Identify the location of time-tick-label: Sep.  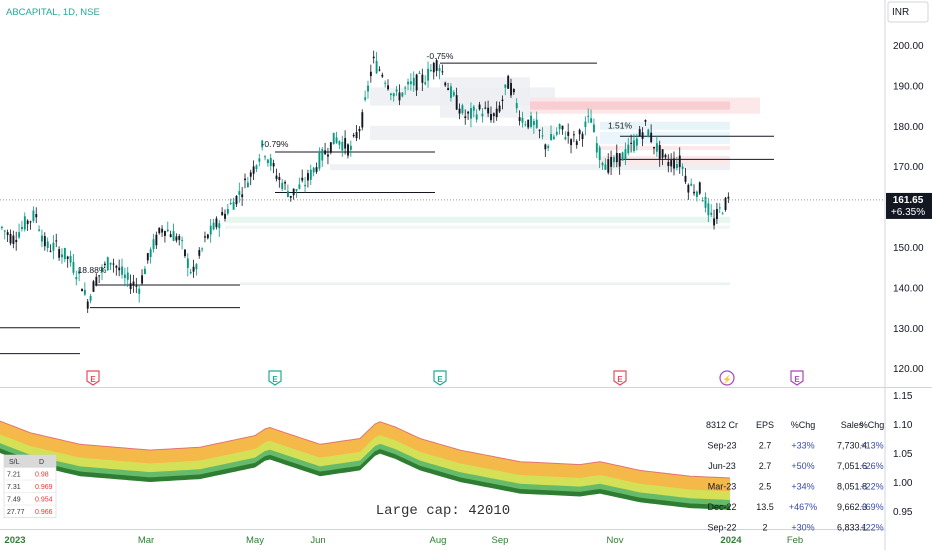
(500, 540).